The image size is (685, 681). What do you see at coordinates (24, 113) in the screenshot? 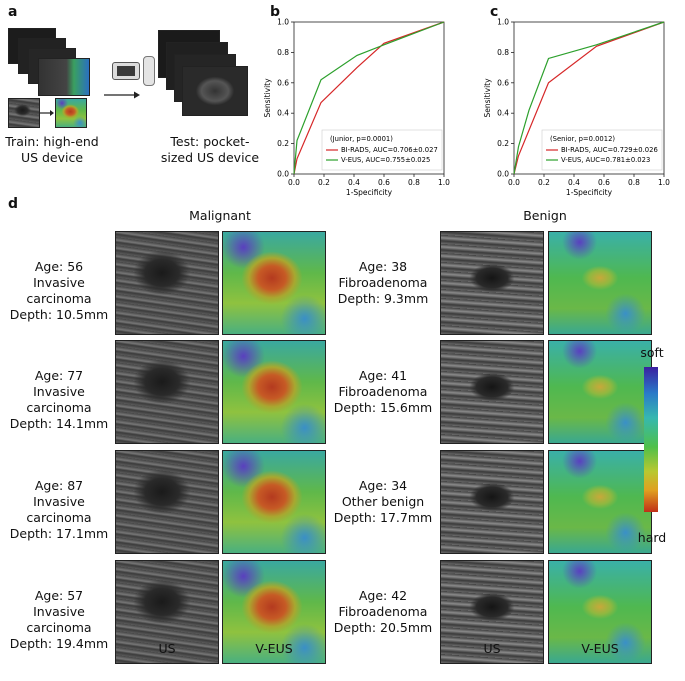
I see `train-us-thumb` at bounding box center [24, 113].